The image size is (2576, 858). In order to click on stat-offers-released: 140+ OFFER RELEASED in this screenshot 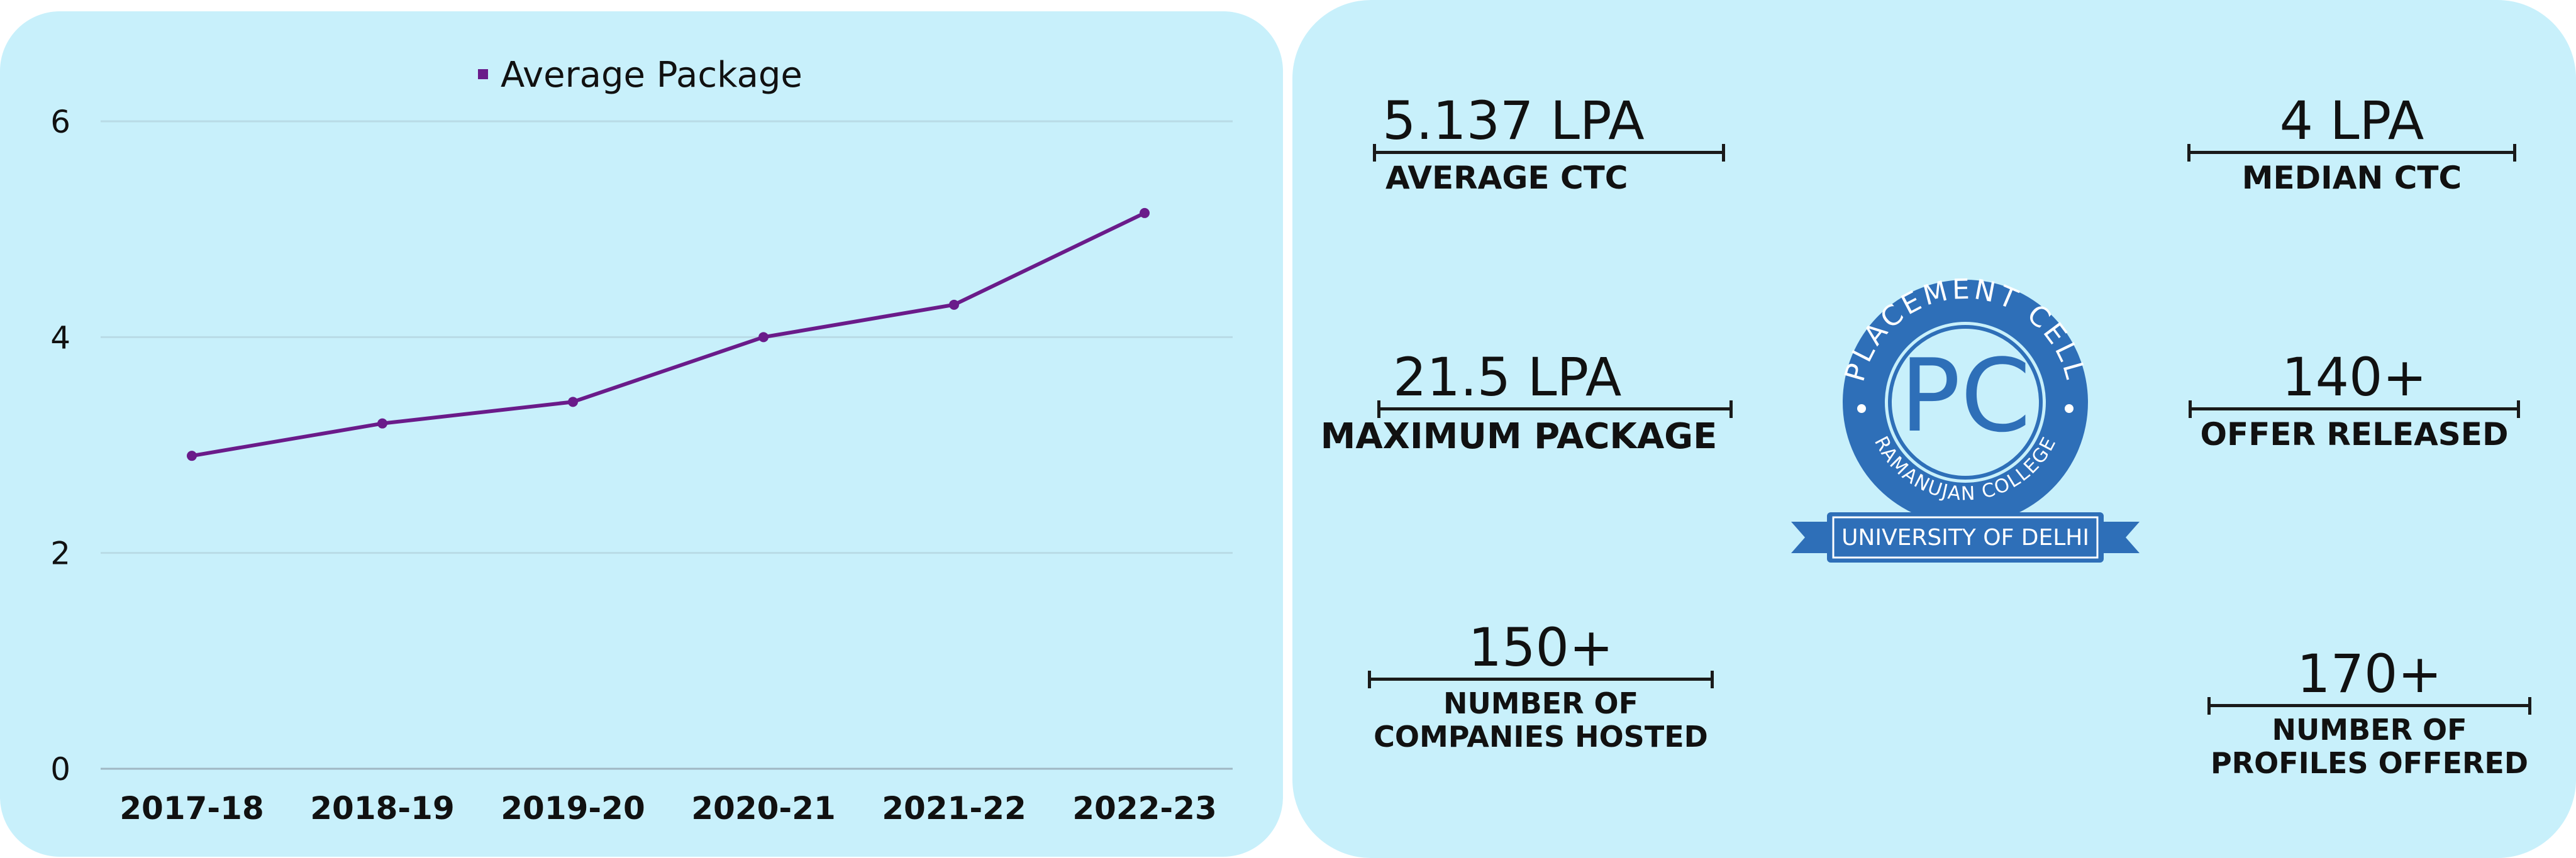, I will do `click(2354, 402)`.